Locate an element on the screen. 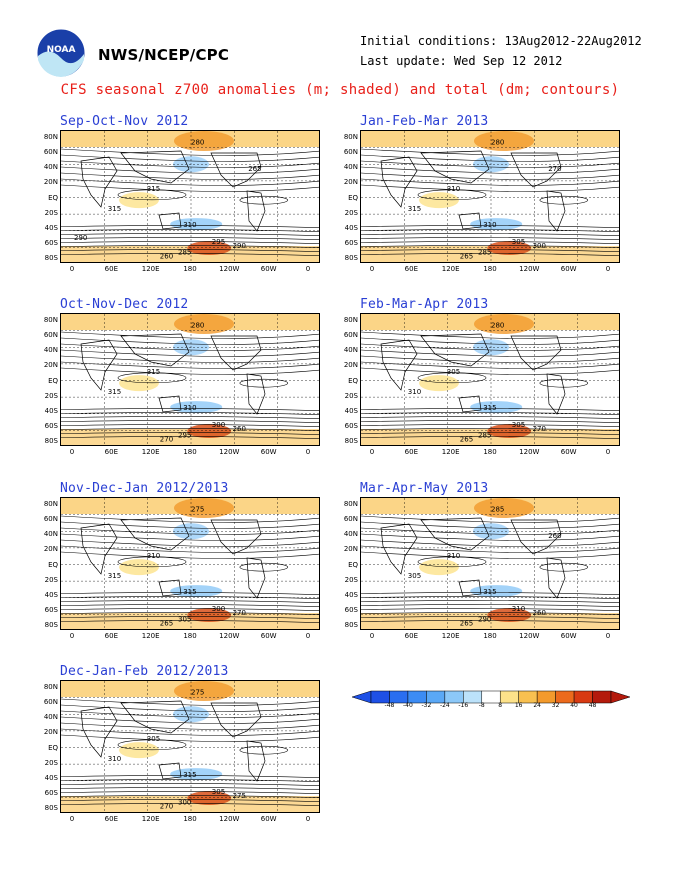  colorbar-tick-label: -48 is located at coordinates (389, 705).